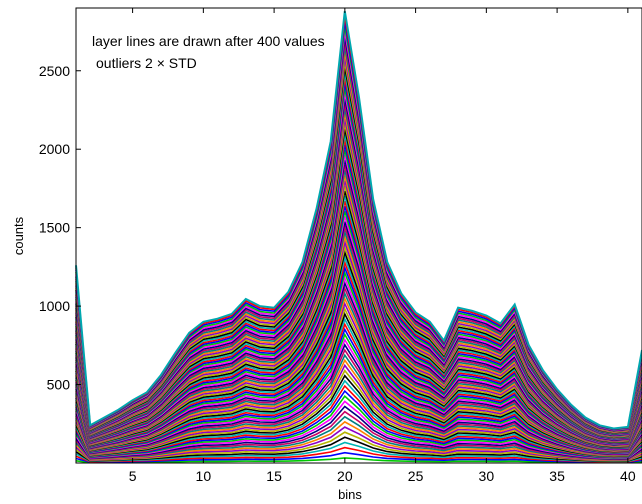 The image size is (642, 504). I want to click on y-tick-label: 2500, so click(54, 71).